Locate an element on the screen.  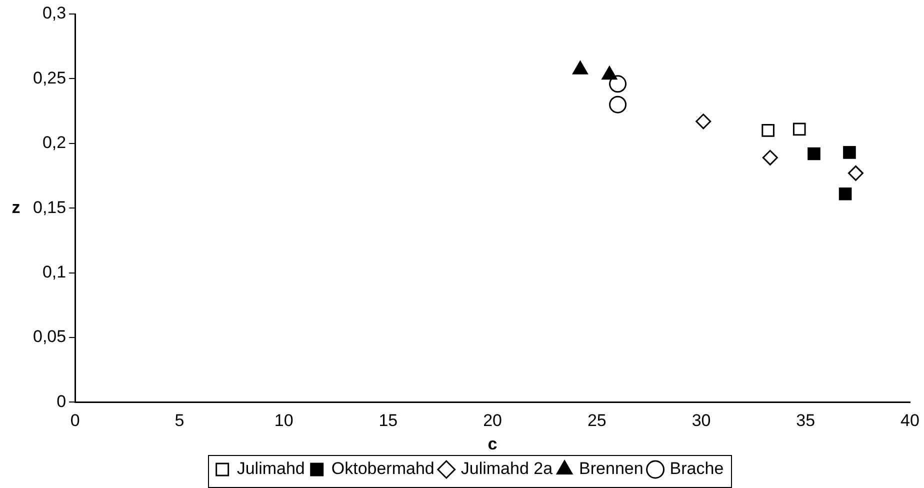
legend-label: Brennen is located at coordinates (611, 468).